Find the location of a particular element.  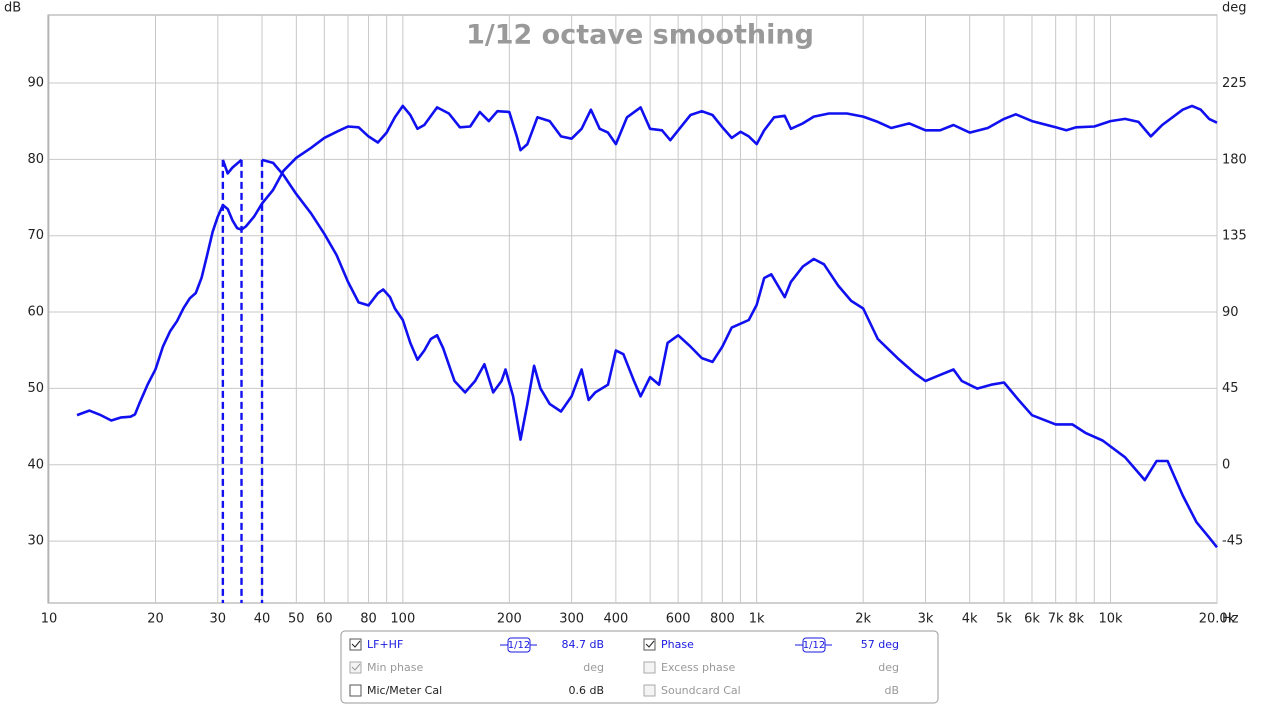

y-unit: dB is located at coordinates (12, 8).